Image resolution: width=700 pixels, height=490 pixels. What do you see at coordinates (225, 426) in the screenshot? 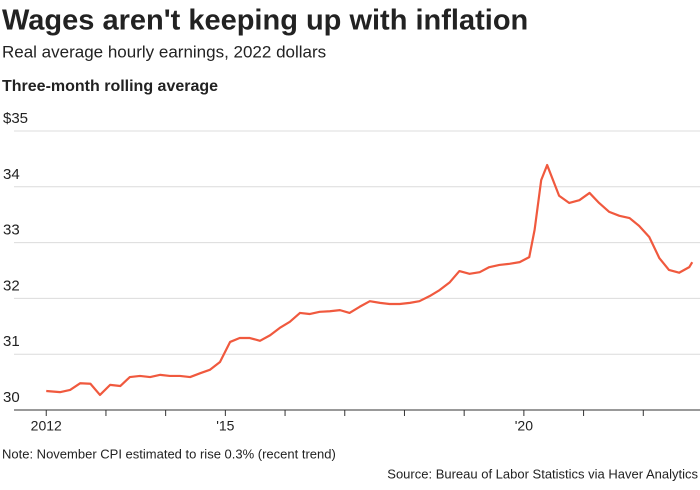
I see `x-tick-label: '15` at bounding box center [225, 426].